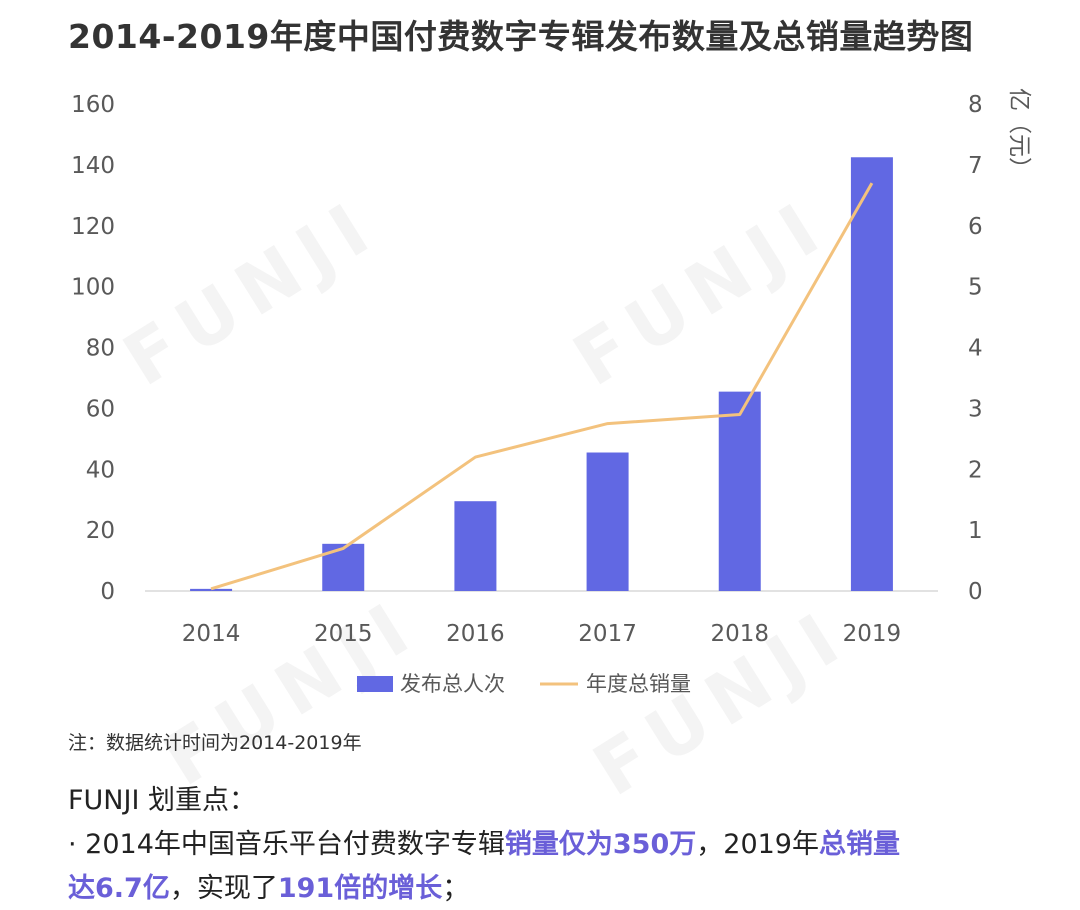 This screenshot has width=1080, height=910. What do you see at coordinates (100, 531) in the screenshot?
I see `left-tick-label: 20` at bounding box center [100, 531].